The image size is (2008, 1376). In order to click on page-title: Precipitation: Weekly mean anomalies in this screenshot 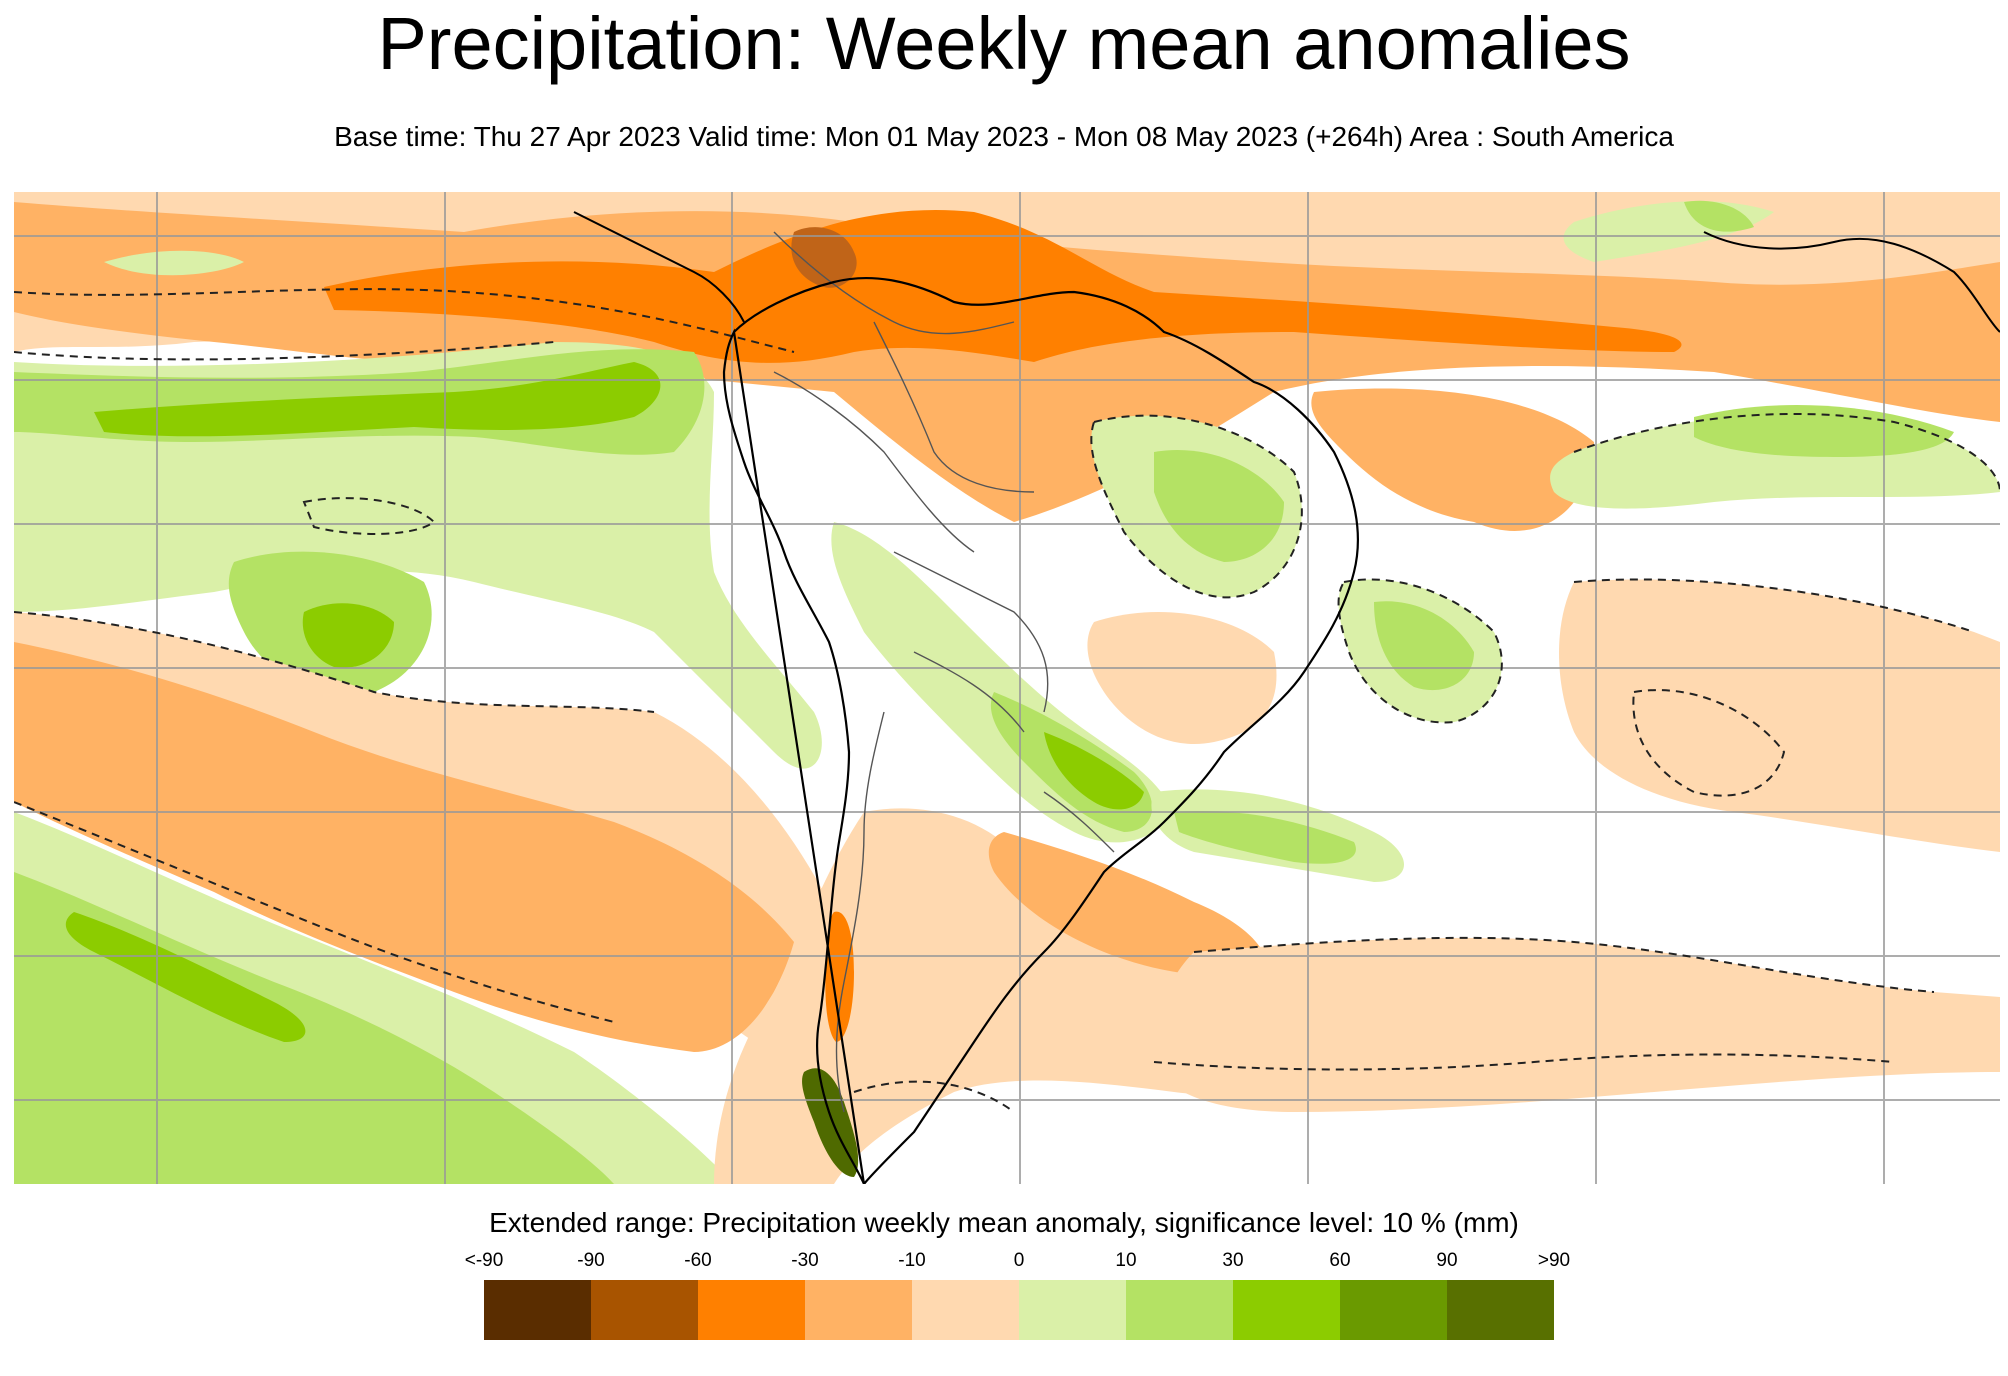, I will do `click(1004, 43)`.